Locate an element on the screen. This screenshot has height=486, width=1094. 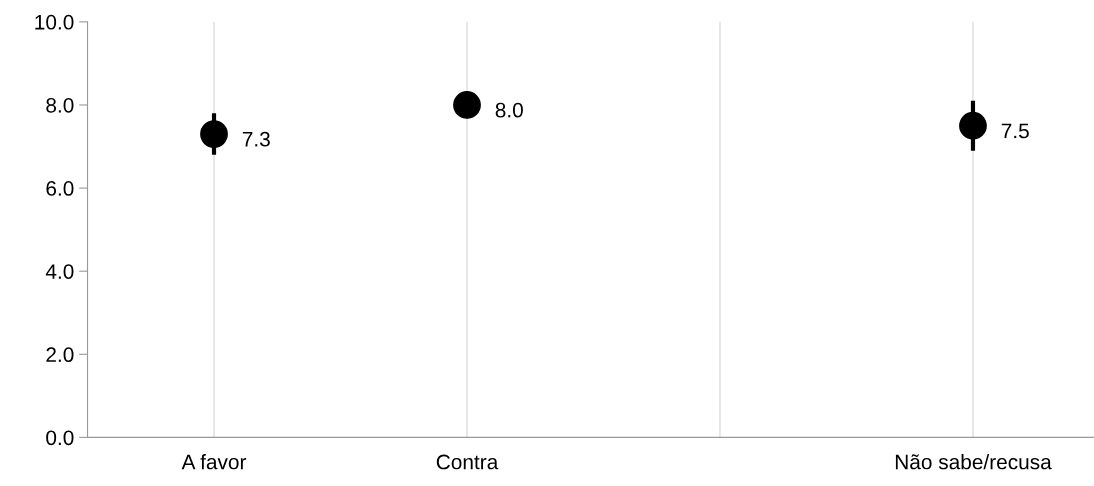
x-tick-label: Contra is located at coordinates (467, 462).